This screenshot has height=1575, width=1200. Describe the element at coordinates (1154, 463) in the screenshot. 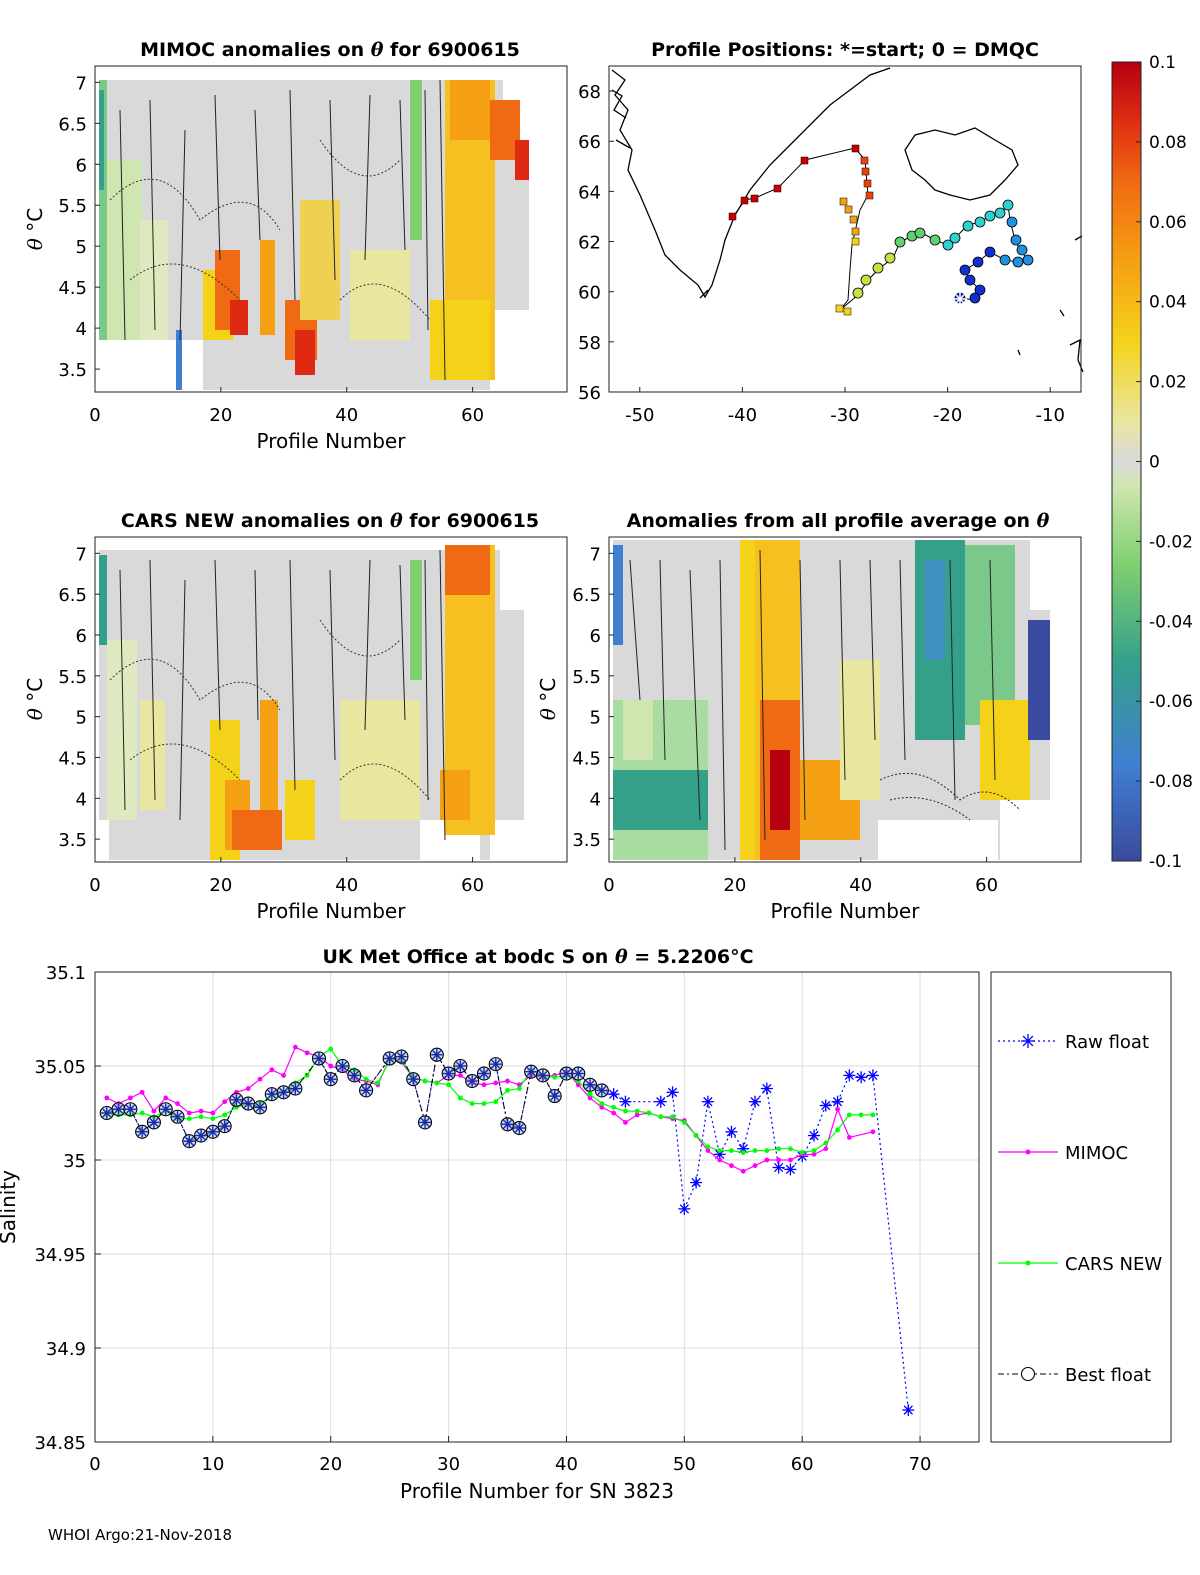

I see `colorbar-tick-label: 0` at that location.